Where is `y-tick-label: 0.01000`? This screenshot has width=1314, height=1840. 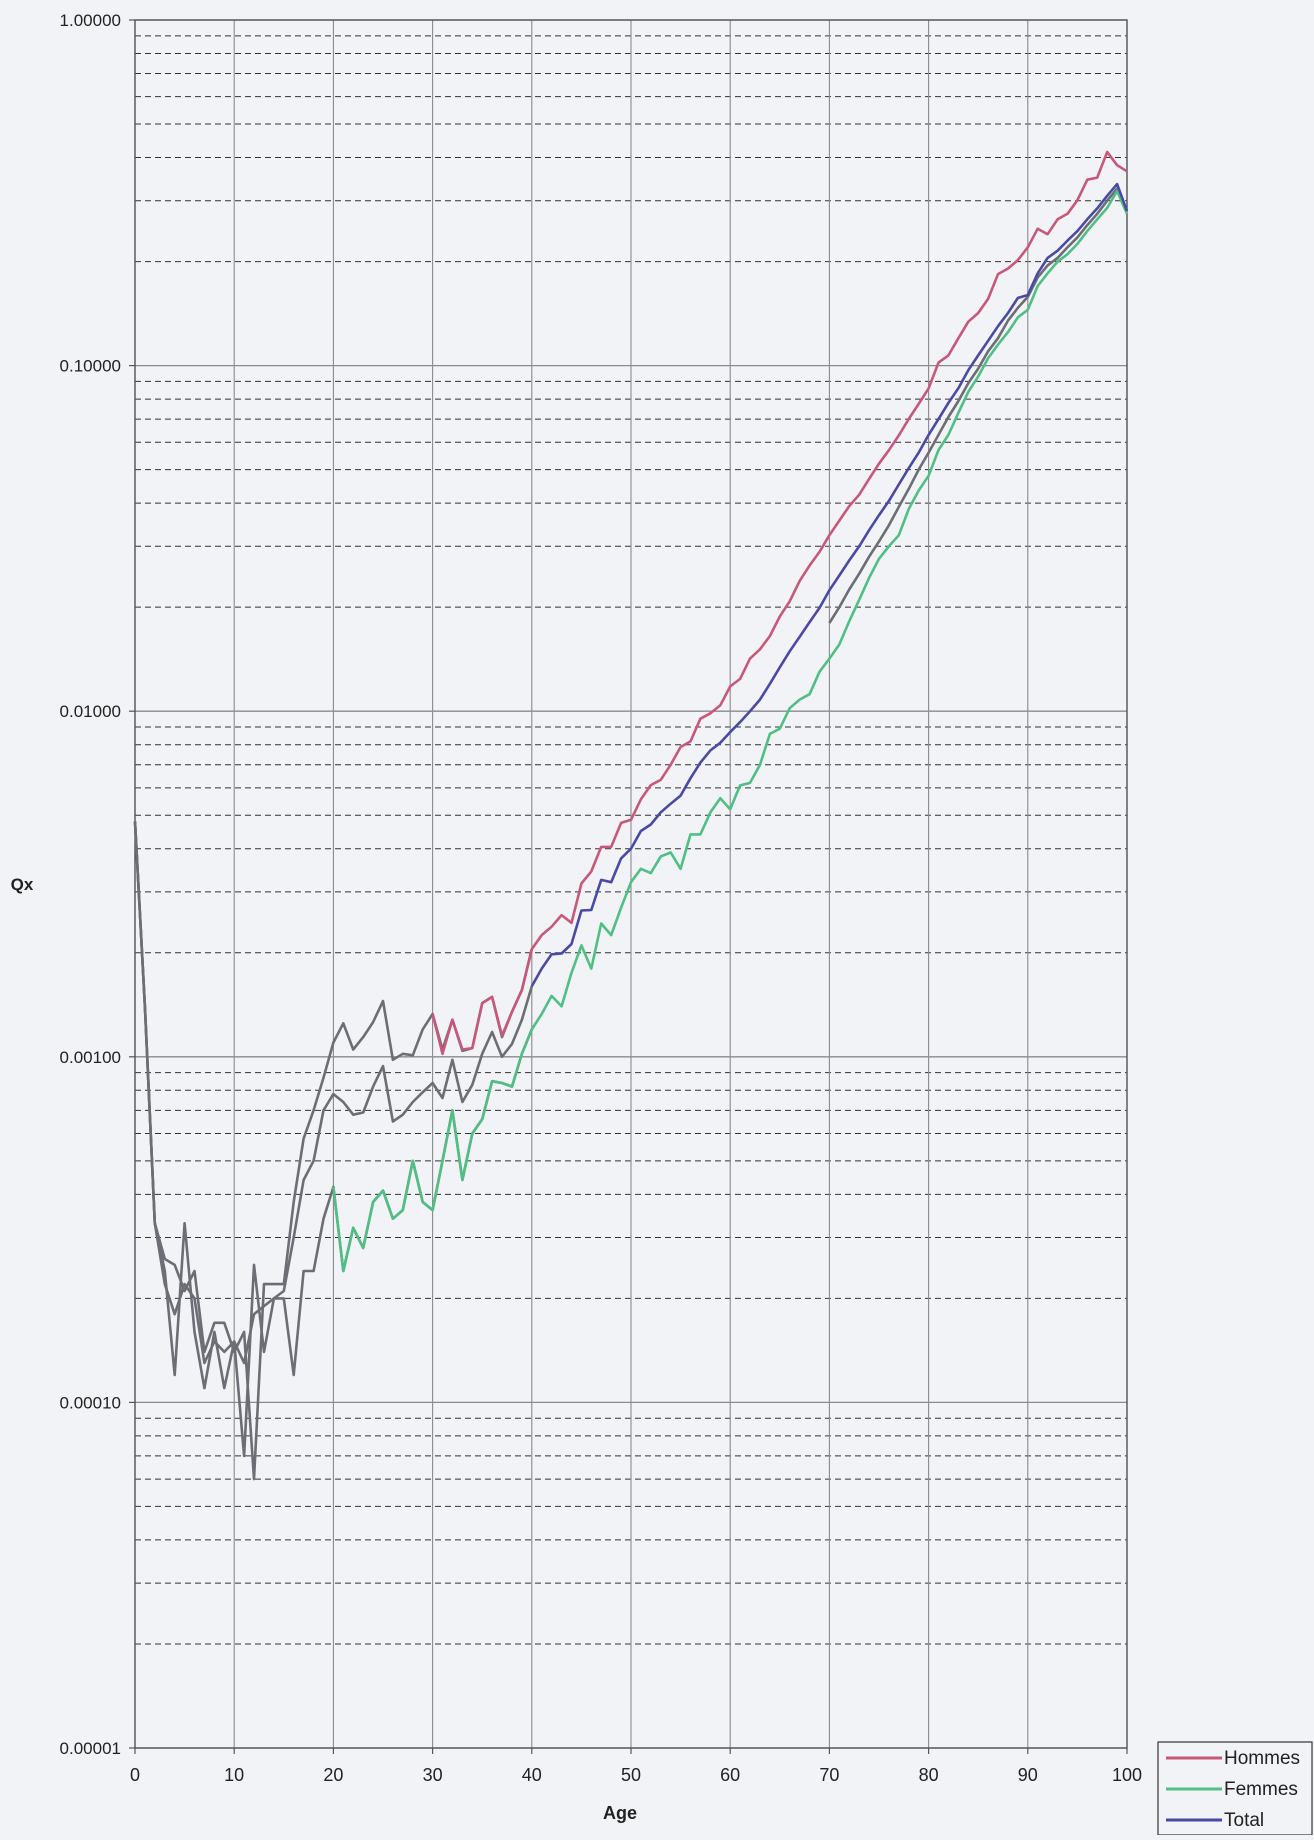
y-tick-label: 0.01000 is located at coordinates (90, 711).